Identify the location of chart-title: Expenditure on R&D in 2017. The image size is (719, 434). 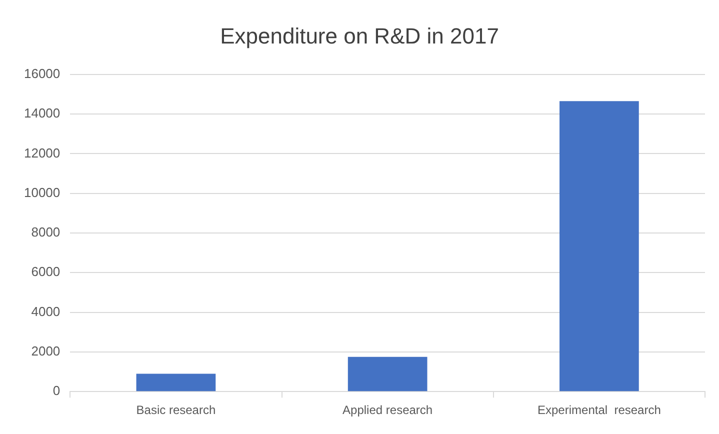
(359, 35).